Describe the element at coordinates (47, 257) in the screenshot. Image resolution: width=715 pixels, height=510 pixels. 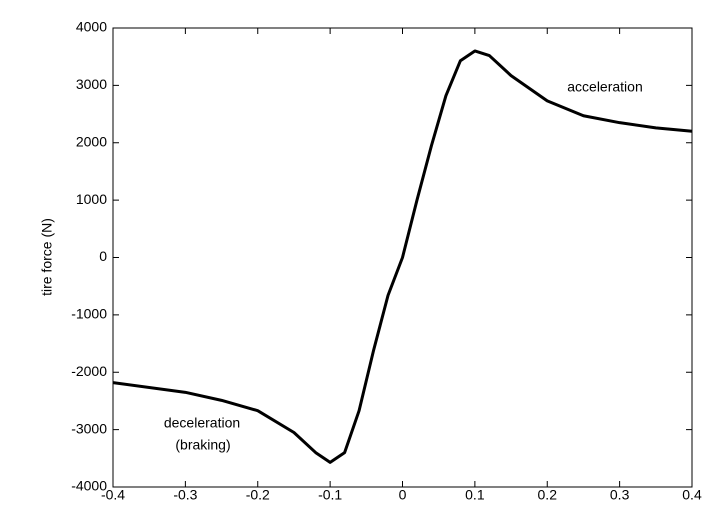
I see `y-axis-label: tire force (N)` at that location.